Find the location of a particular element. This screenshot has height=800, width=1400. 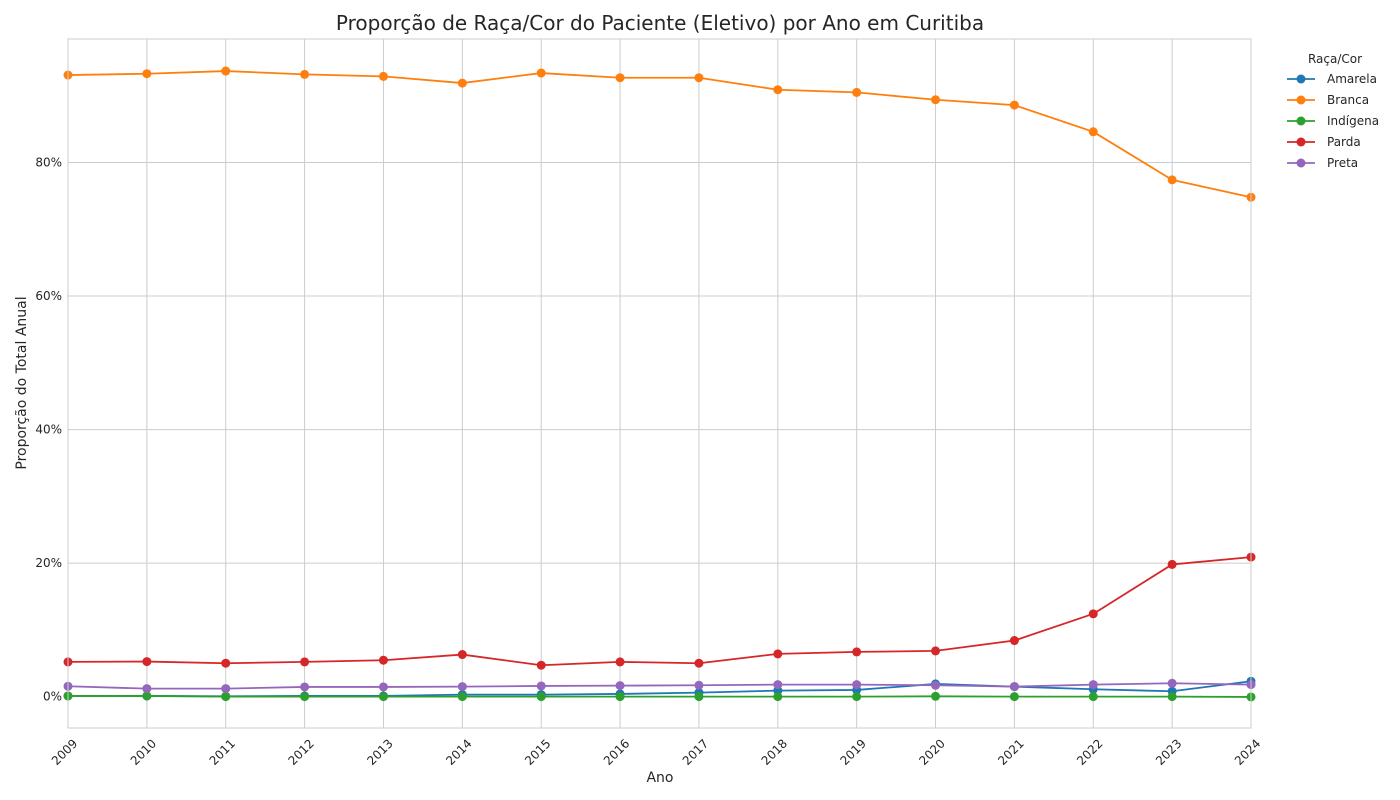

legend-item-branca: Branca is located at coordinates (1328, 100).